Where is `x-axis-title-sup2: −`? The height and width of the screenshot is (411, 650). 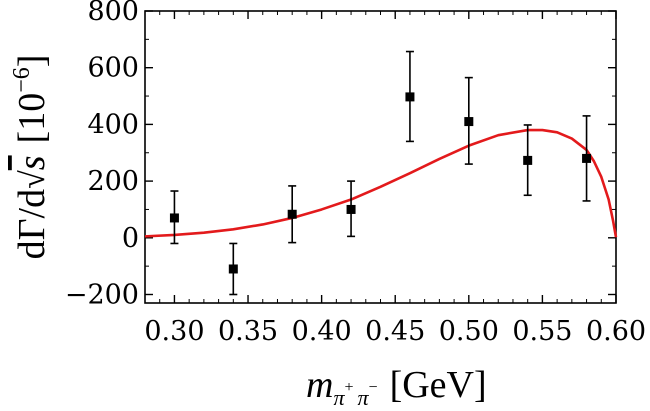
x-axis-title-sup2: − is located at coordinates (373, 387).